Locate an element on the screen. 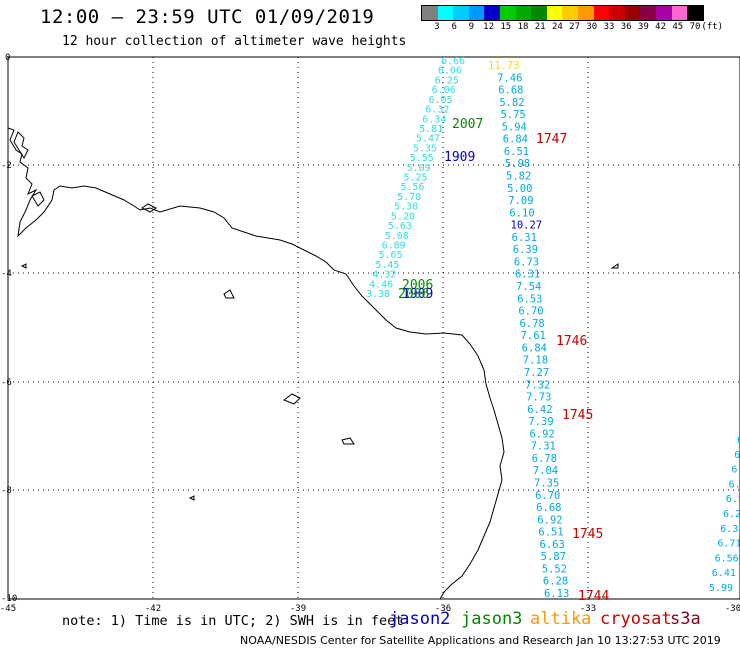 The height and width of the screenshot is (650, 740). track1-value: 6.25 is located at coordinates (447, 80).